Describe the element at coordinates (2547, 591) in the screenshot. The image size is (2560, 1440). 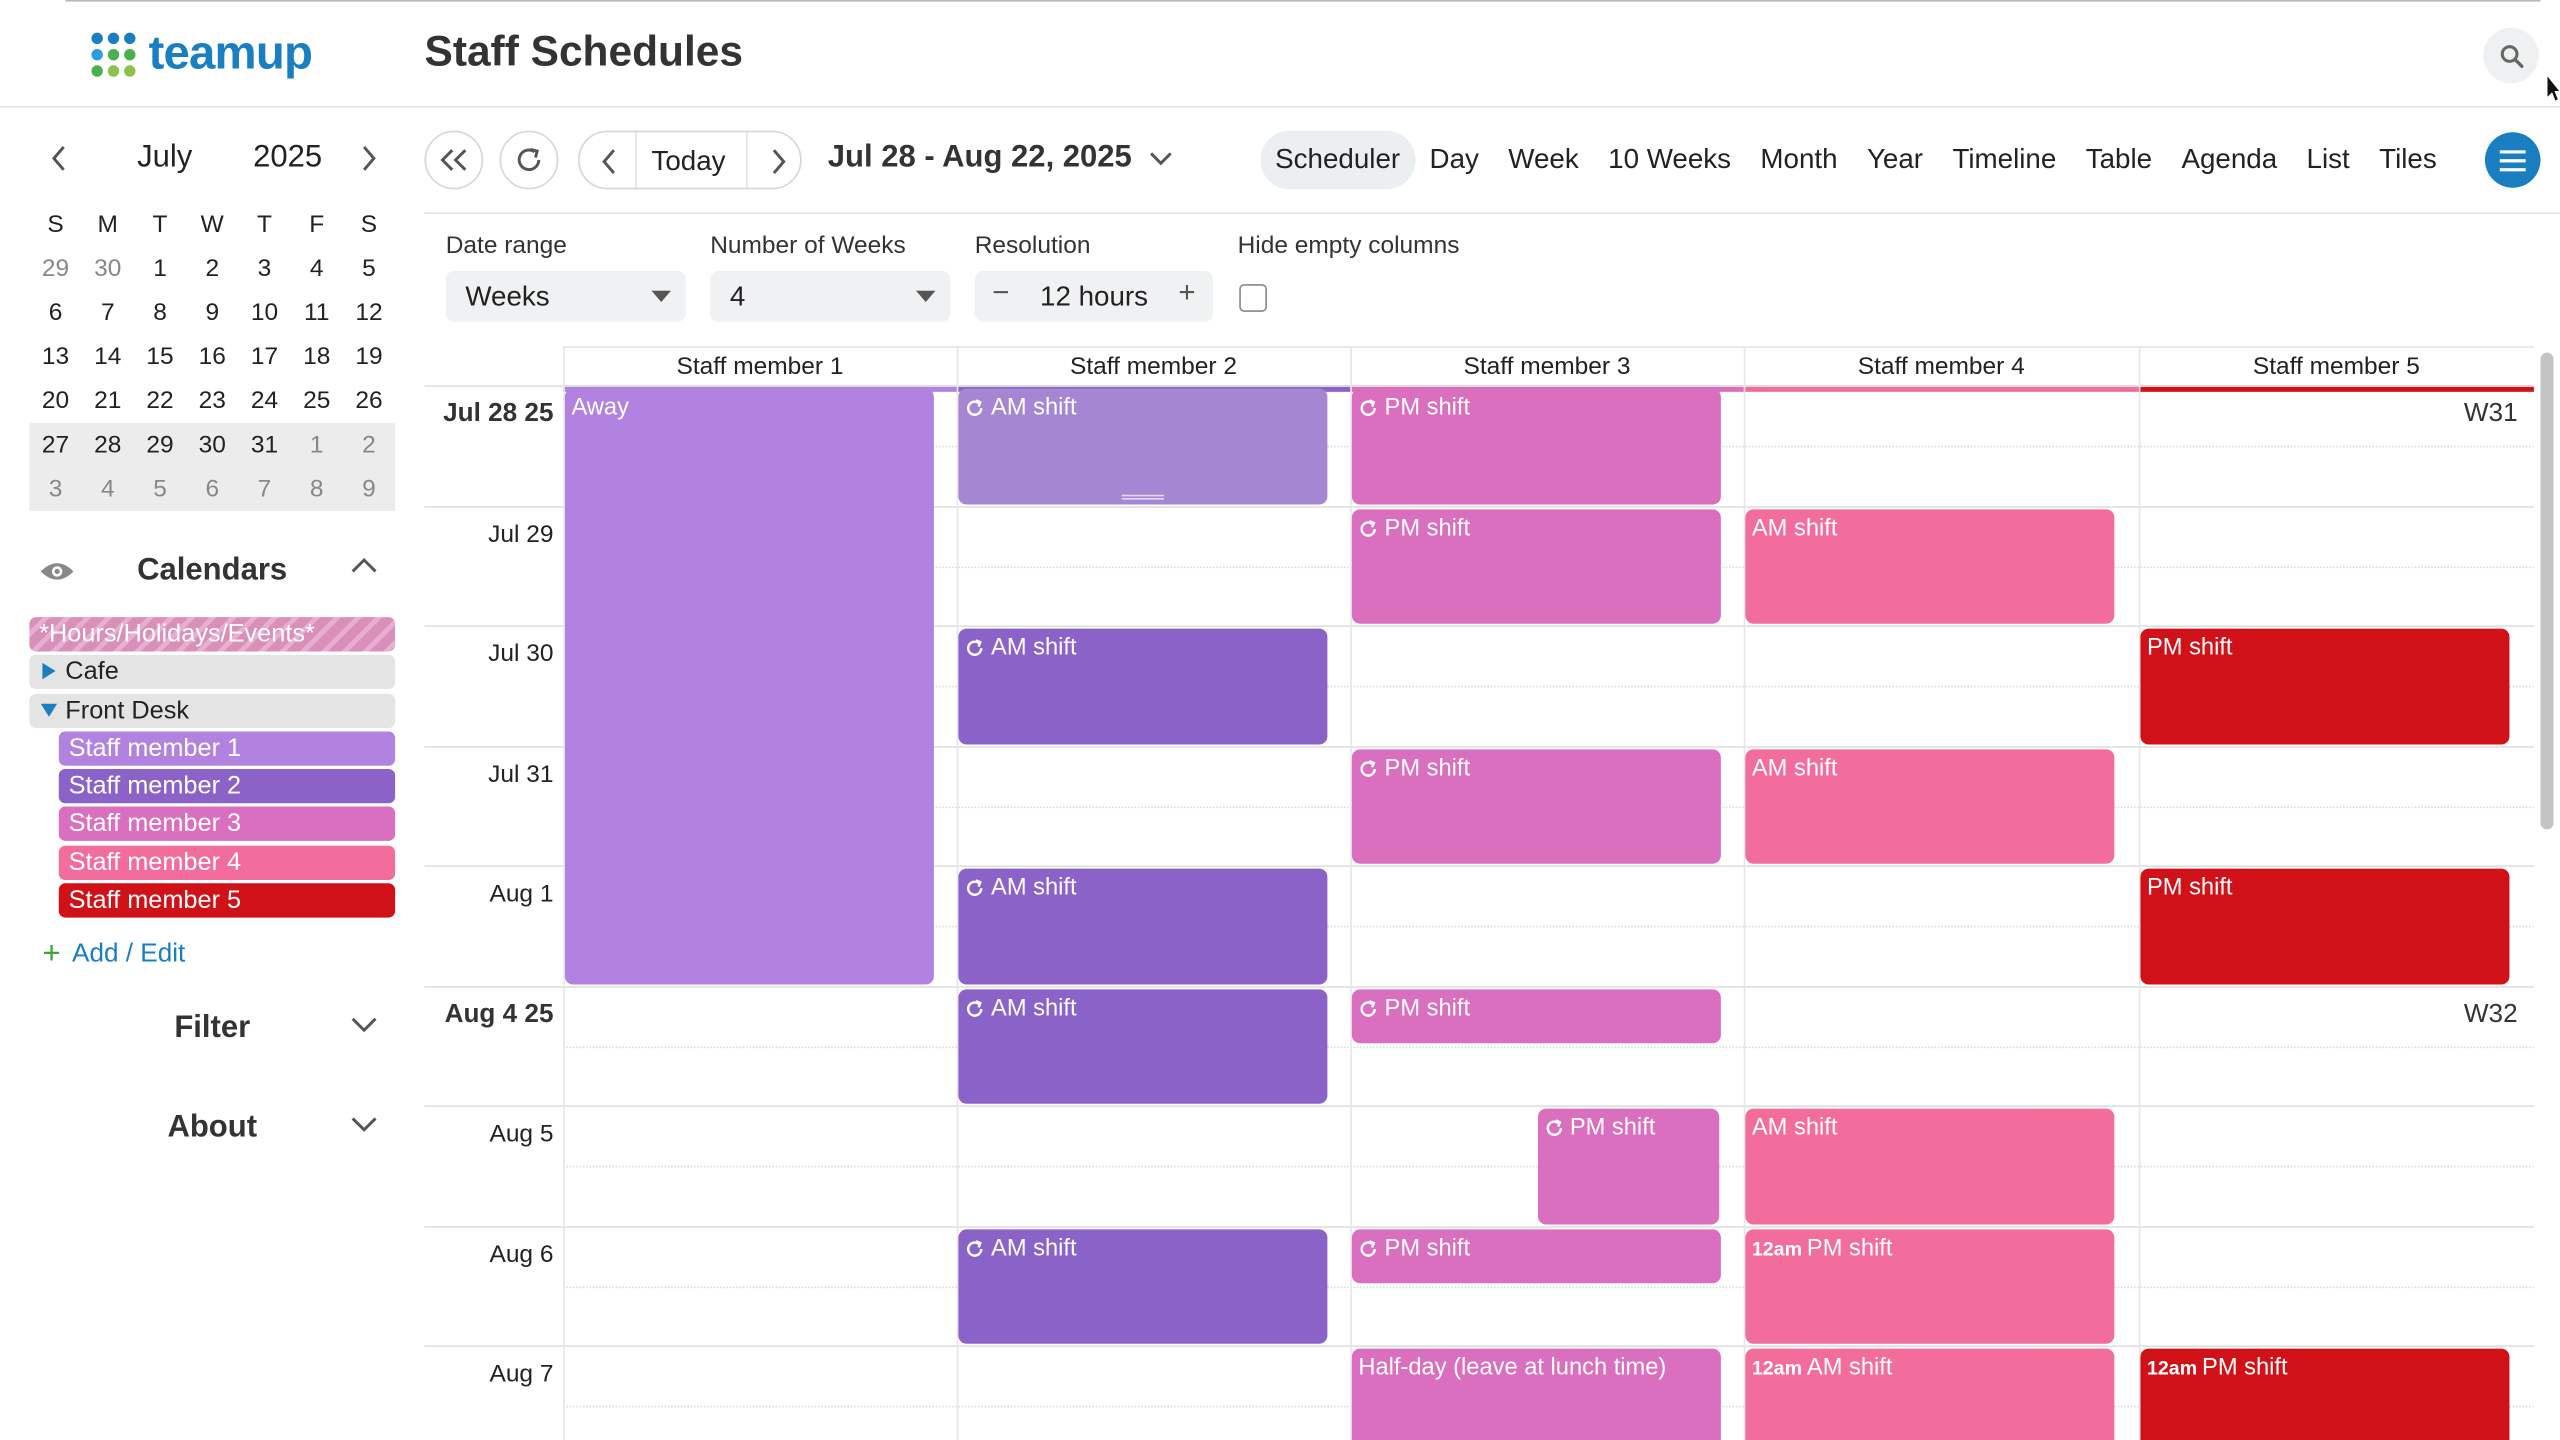
I see `scrollbar-thumb` at that location.